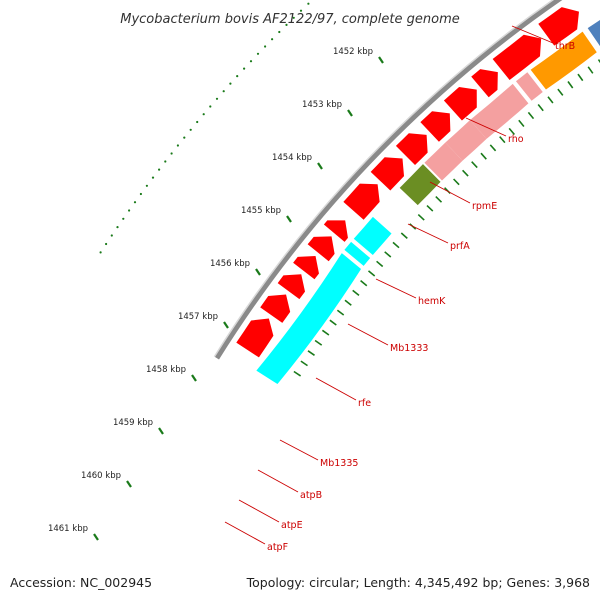 The width and height of the screenshot is (600, 600). What do you see at coordinates (593, 33) in the screenshot?
I see `gene-thrb` at bounding box center [593, 33].